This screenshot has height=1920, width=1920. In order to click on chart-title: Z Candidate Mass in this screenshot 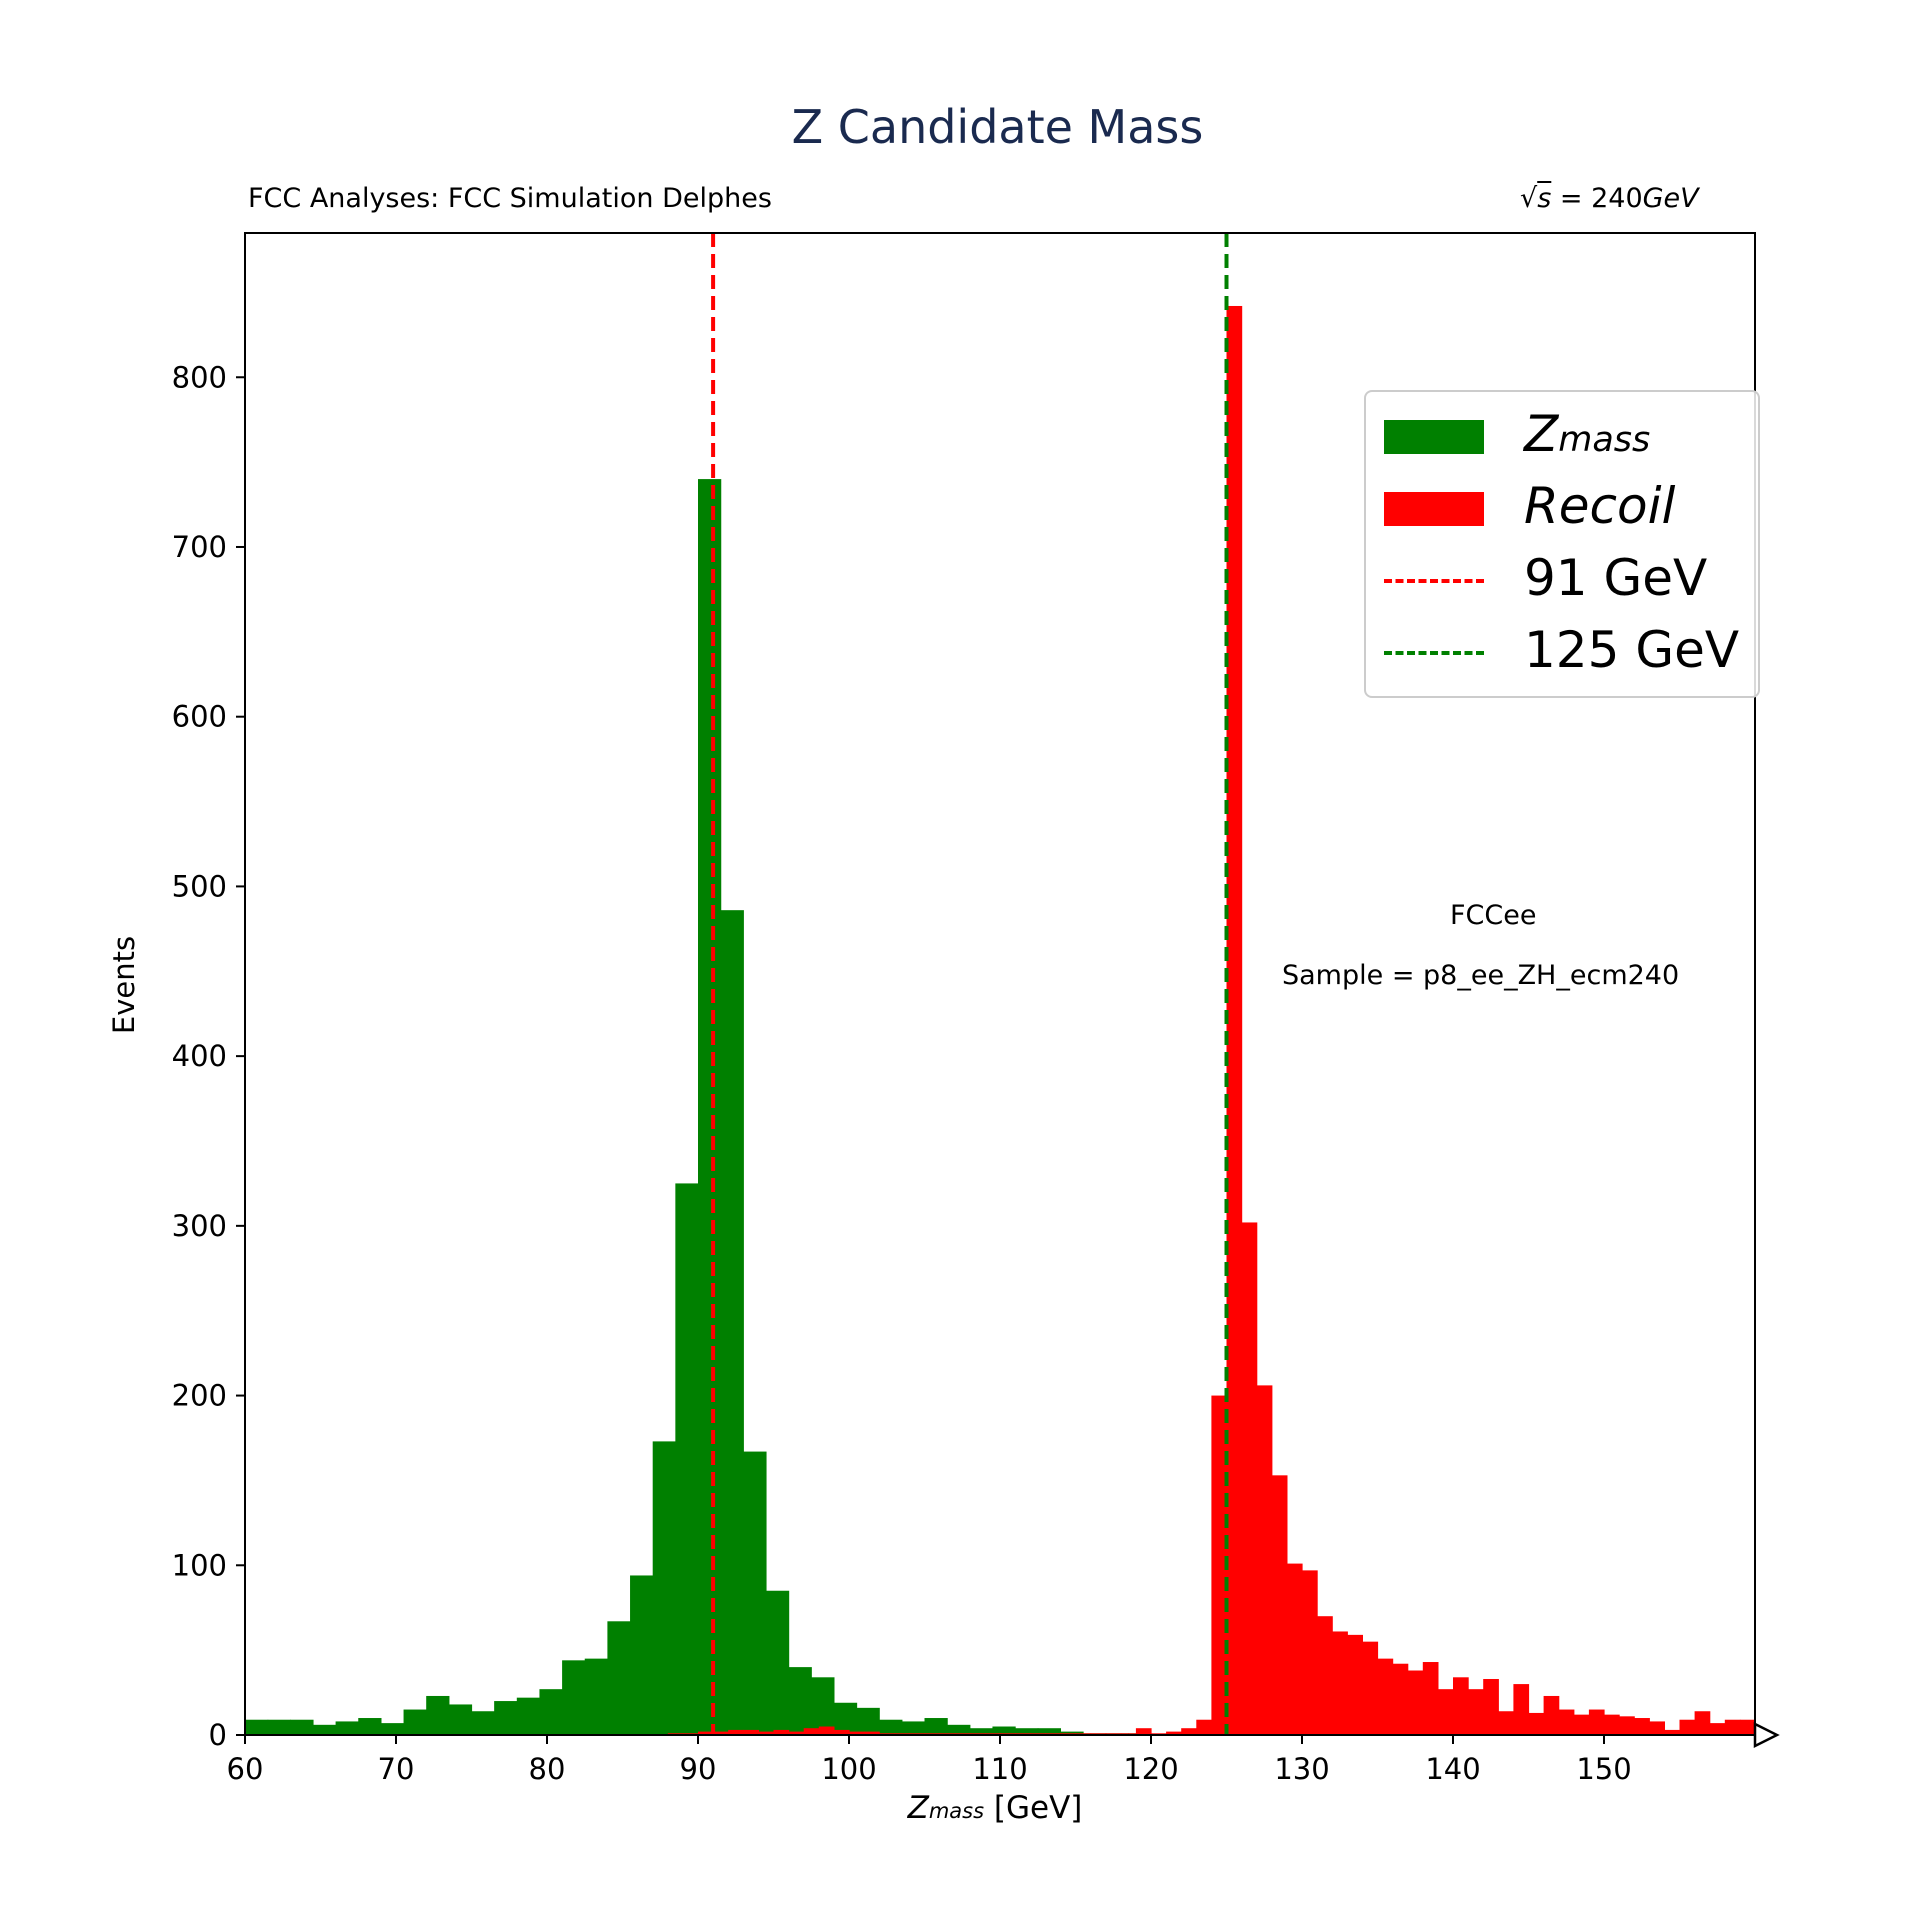, I will do `click(997, 127)`.